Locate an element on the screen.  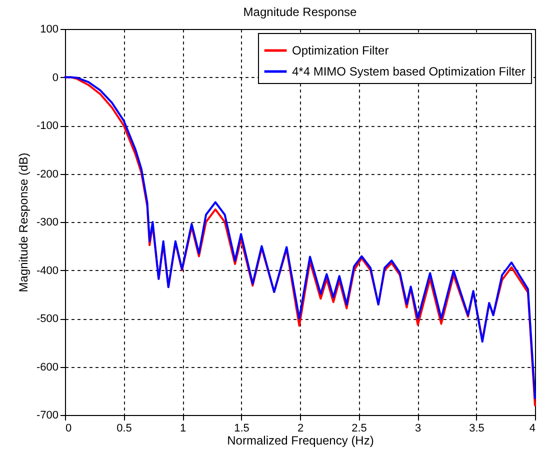
x-tick-label: 1 is located at coordinates (183, 428).